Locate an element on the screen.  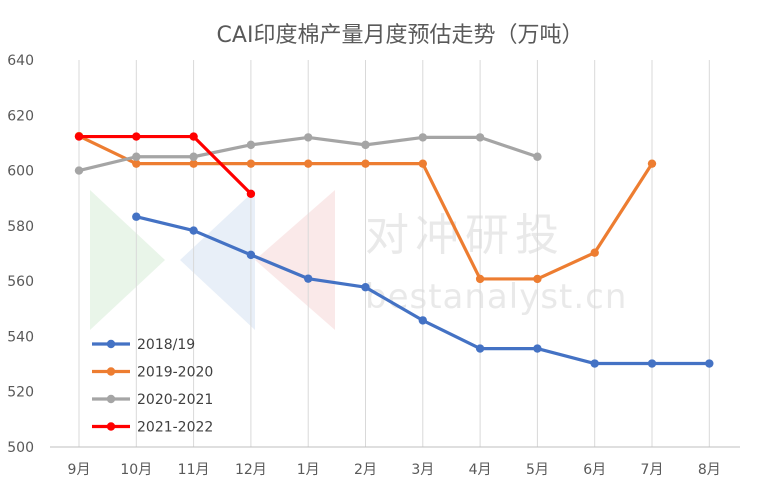
legend-item: 2019-2020 is located at coordinates (152, 373).